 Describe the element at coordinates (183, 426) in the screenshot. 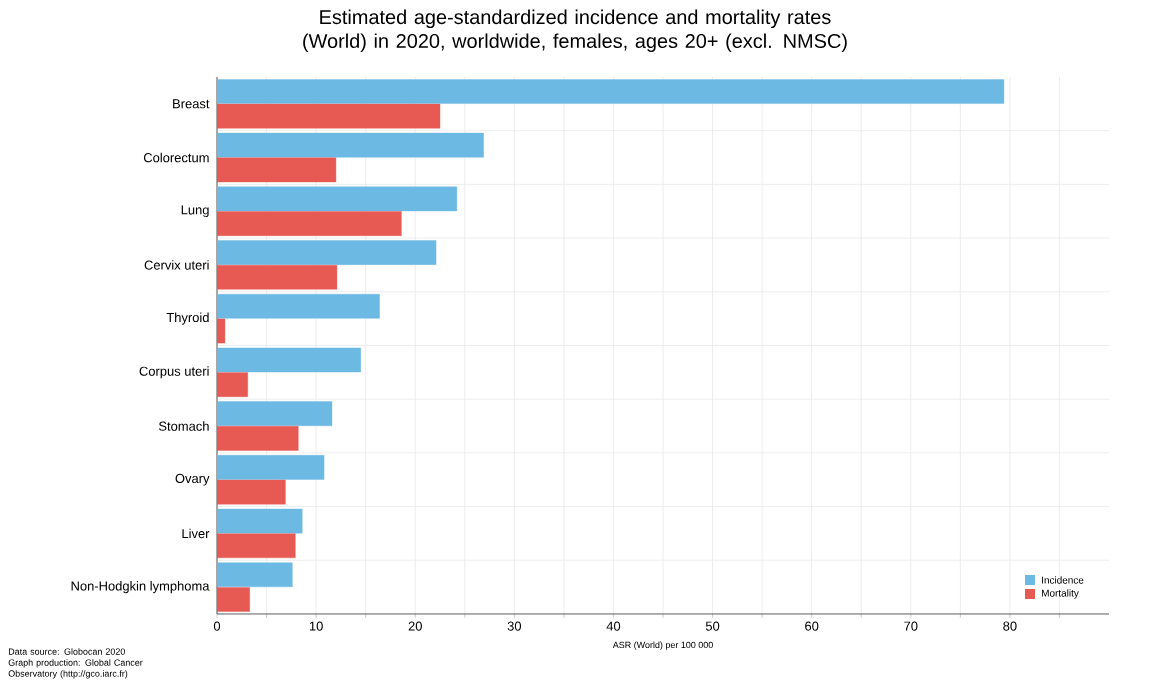

I see `y-tick-label: Stomach` at that location.